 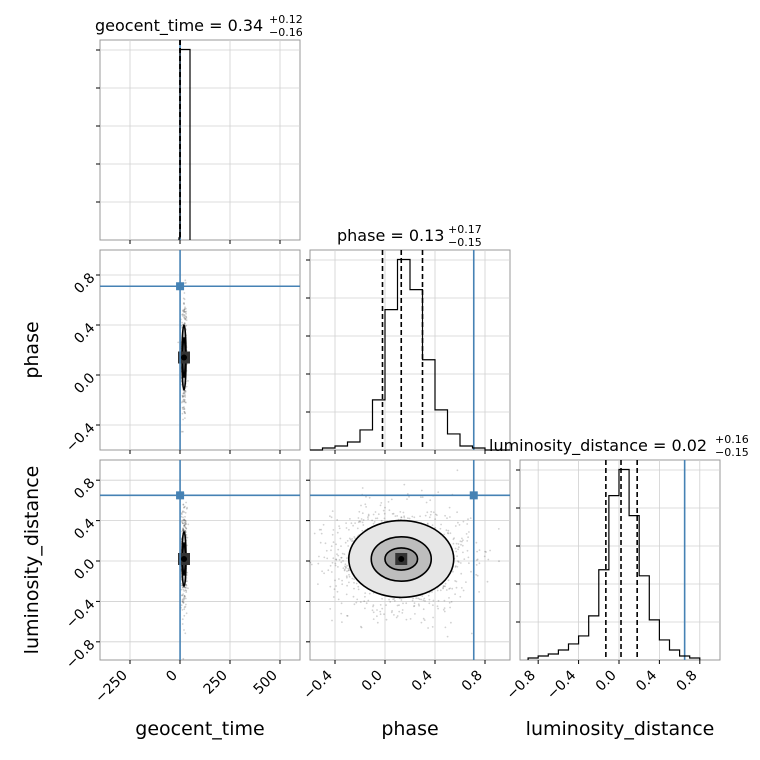 I want to click on xtick-label-geocent-time-0: −250, so click(x=111, y=687).